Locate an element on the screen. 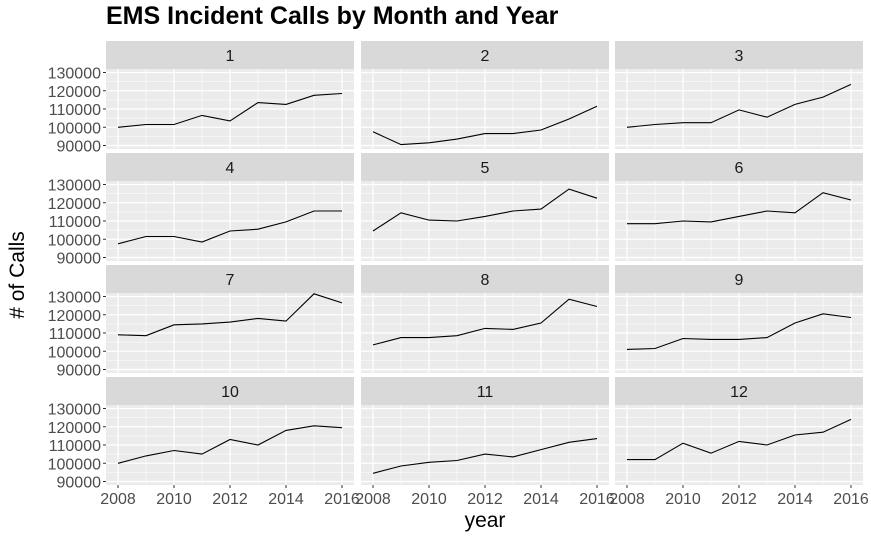 Image resolution: width=871 pixels, height=539 pixels. facet-panel-6: 6 is located at coordinates (739, 207).